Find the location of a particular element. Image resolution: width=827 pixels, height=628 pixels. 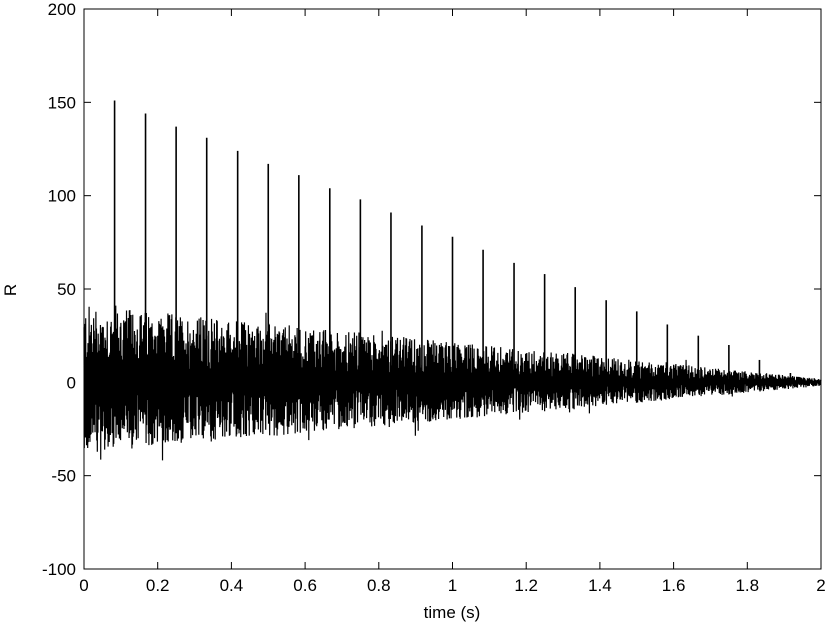

y-tick-label: 0 is located at coordinates (71, 382).